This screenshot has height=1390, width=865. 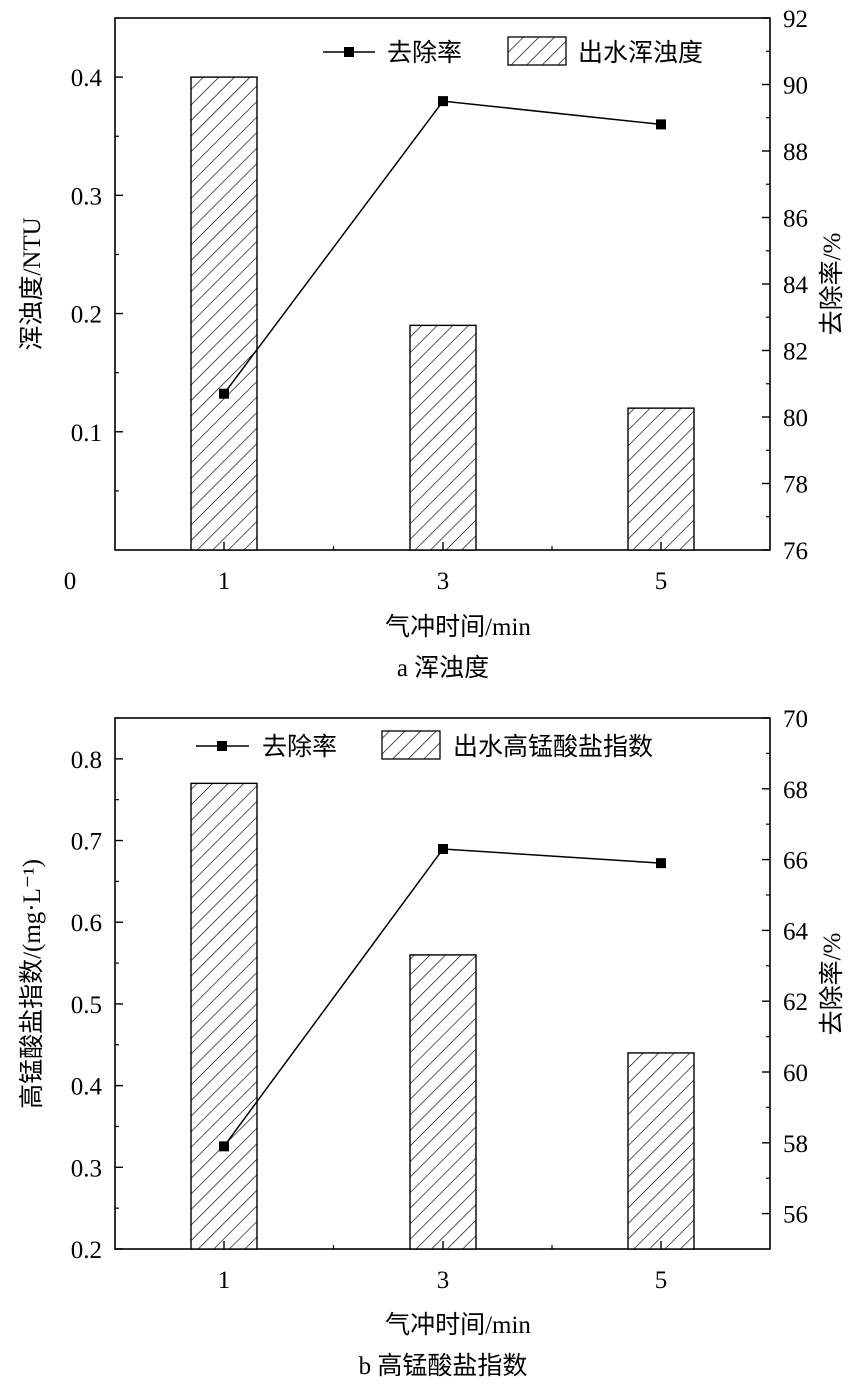 I want to click on right-tick-label-a: 90, so click(x=795, y=86).